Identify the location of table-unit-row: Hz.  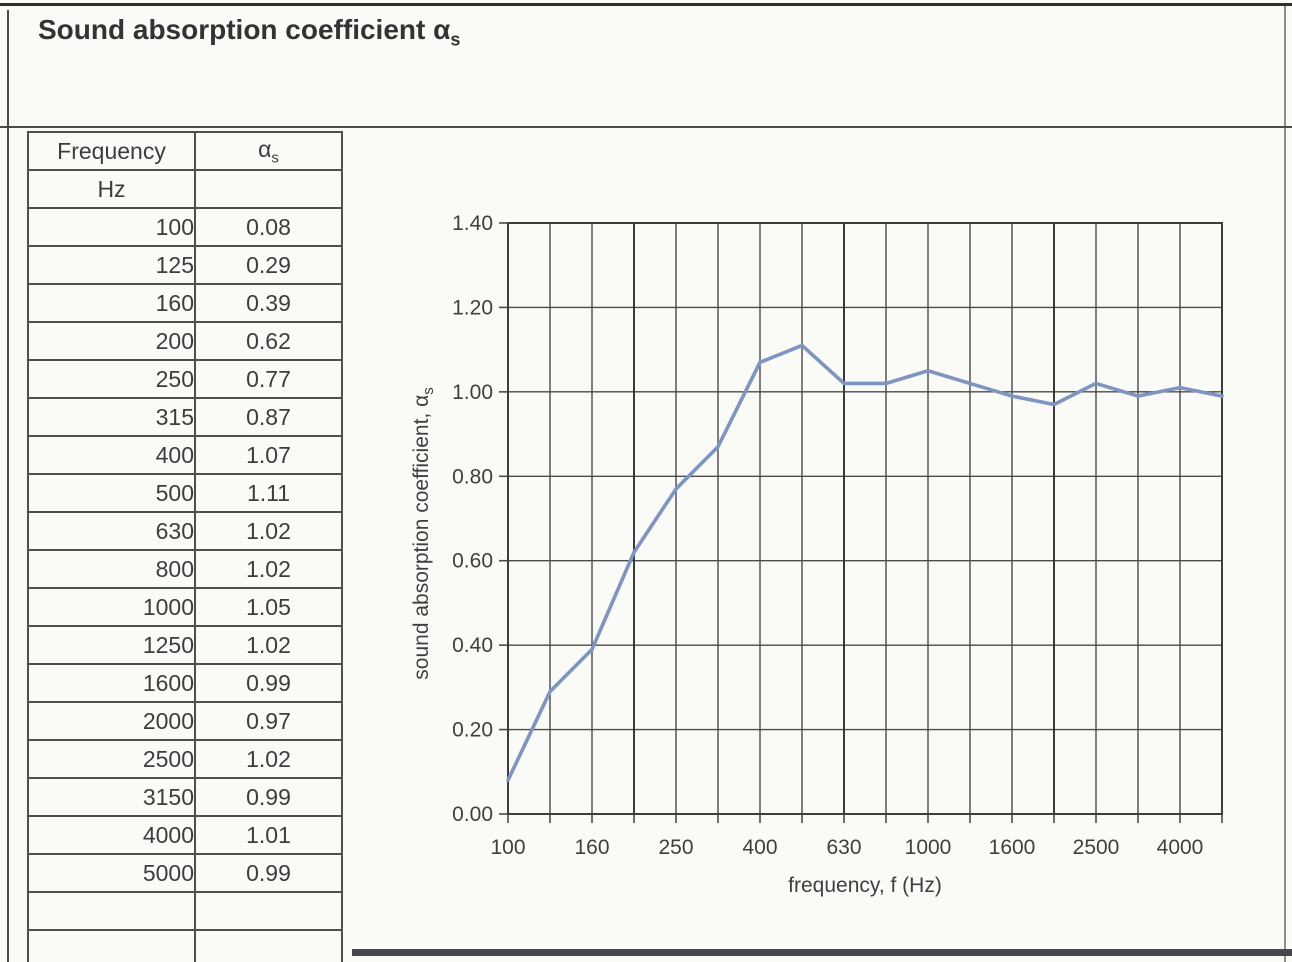
(185, 189).